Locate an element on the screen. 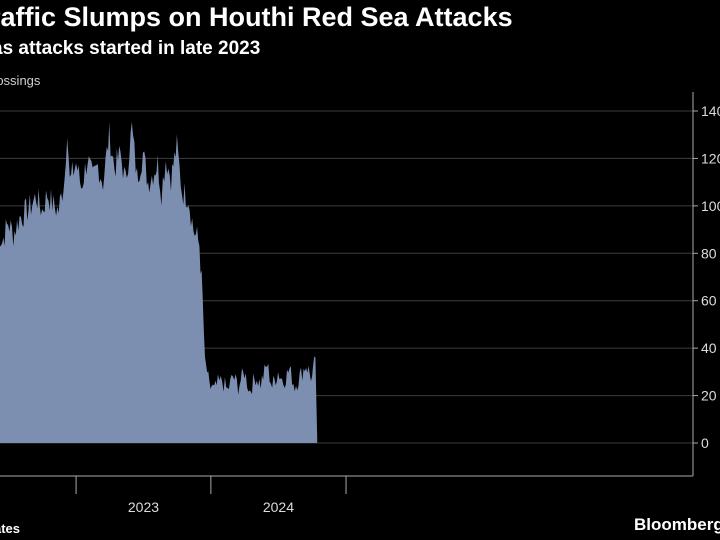  y-tick-label: 40 is located at coordinates (709, 348).